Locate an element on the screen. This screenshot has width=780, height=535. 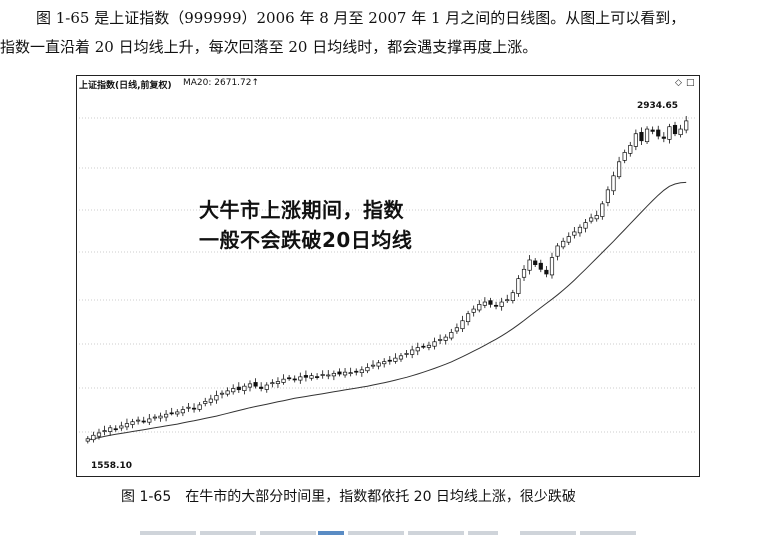
square-icon: □ is located at coordinates (690, 83).